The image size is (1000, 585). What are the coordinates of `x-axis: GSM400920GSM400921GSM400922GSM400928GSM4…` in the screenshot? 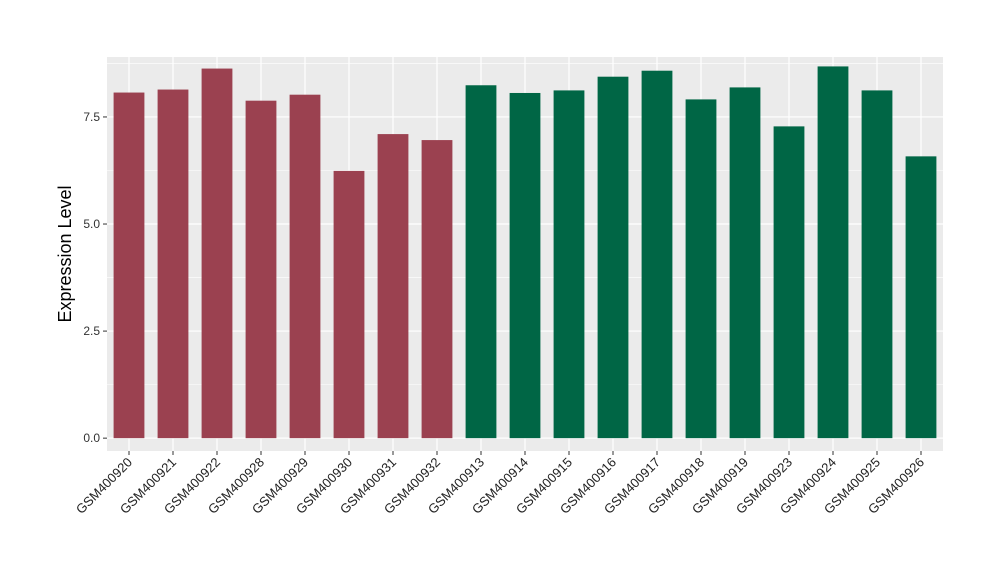 It's located at (500, 484).